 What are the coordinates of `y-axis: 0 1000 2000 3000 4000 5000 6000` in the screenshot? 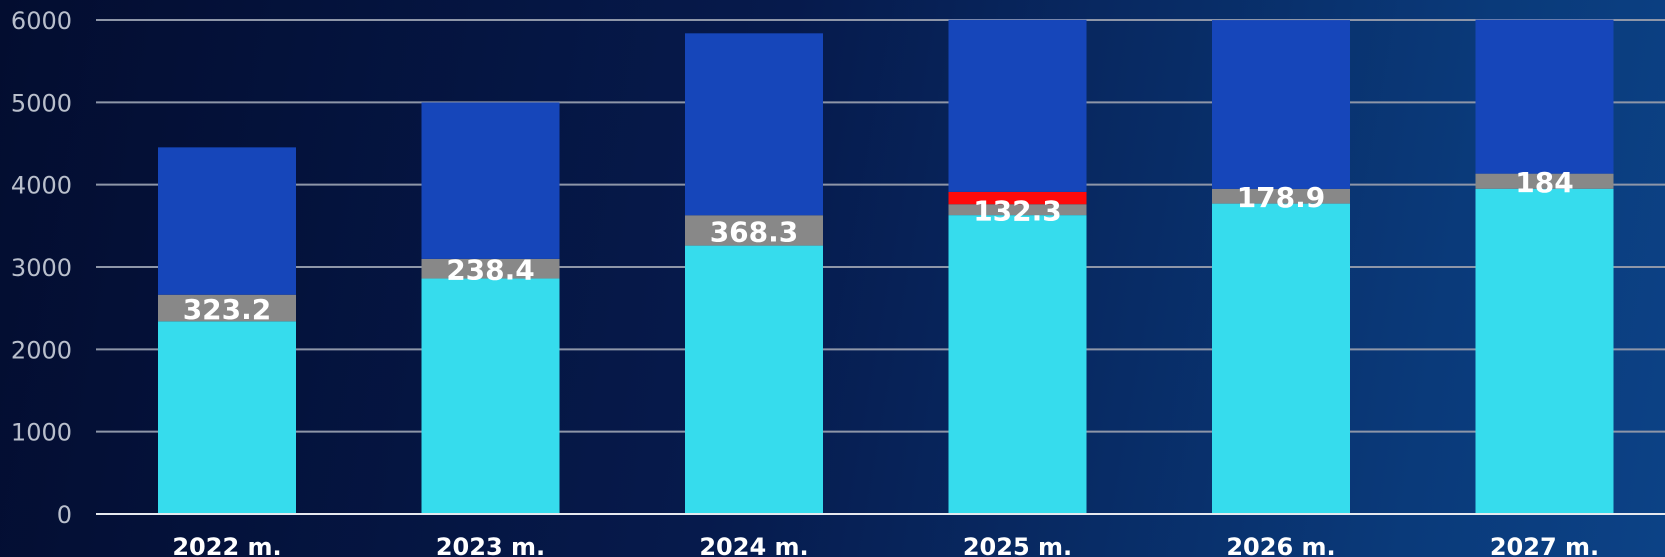 It's located at (41, 268).